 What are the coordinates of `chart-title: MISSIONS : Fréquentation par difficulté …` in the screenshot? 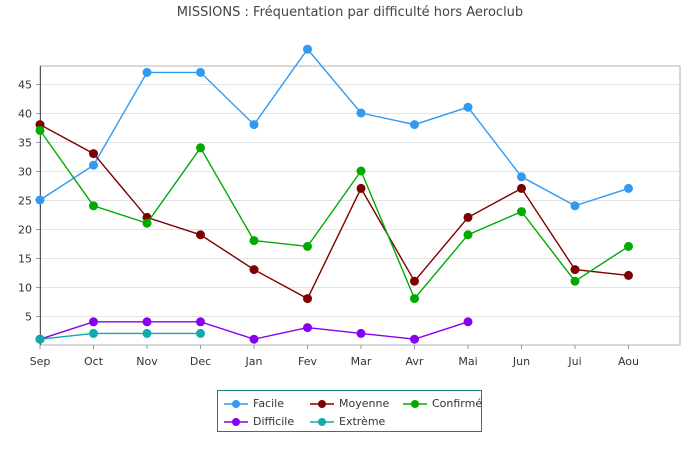 It's located at (350, 12).